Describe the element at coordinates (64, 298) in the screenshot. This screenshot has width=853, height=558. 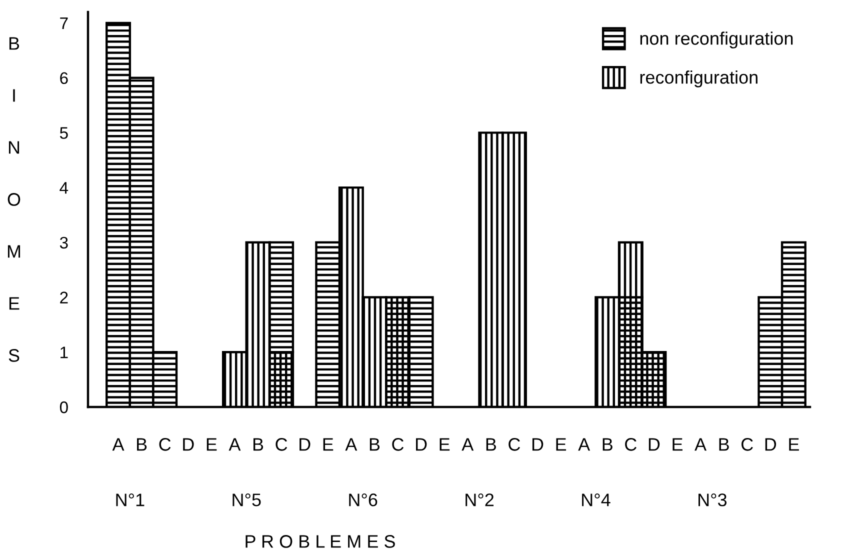
I see `y-tick-label: 2` at that location.